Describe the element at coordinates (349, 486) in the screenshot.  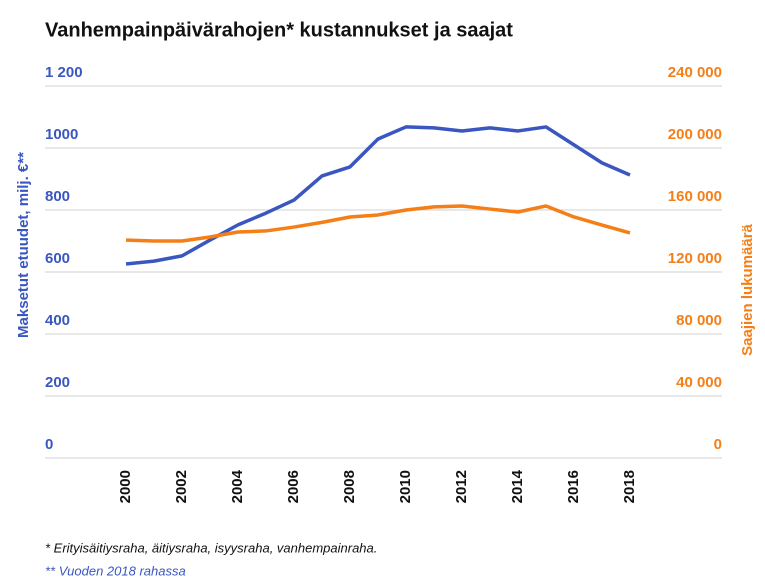
I see `x-tick-label: 2008` at that location.